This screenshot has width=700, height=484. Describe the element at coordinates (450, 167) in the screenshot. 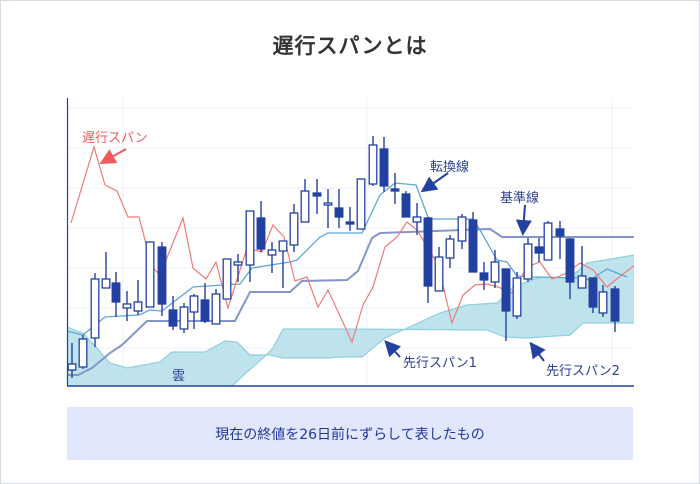

I see `tenkan-label: 転換線` at that location.